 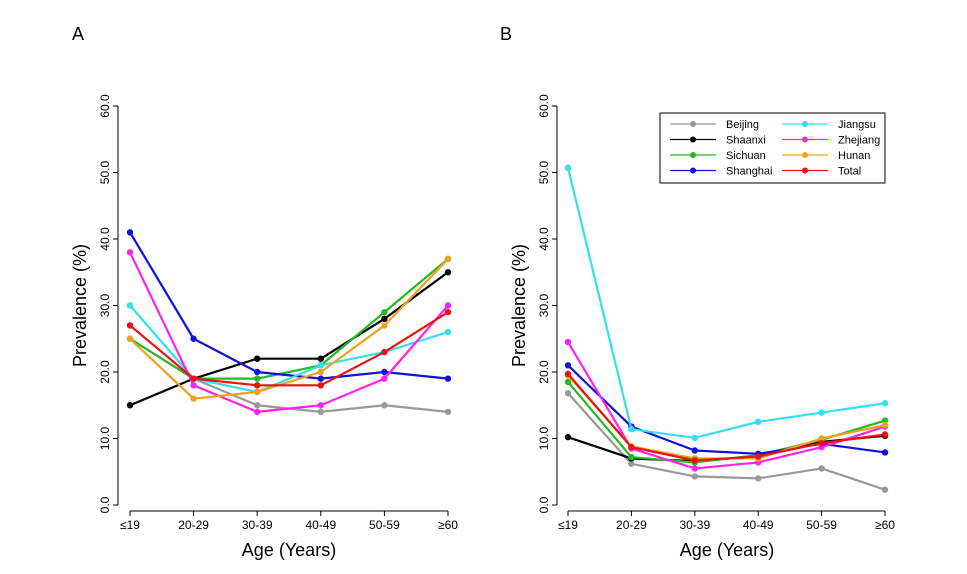 I want to click on x-tick-label: 30-39, so click(x=257, y=525).